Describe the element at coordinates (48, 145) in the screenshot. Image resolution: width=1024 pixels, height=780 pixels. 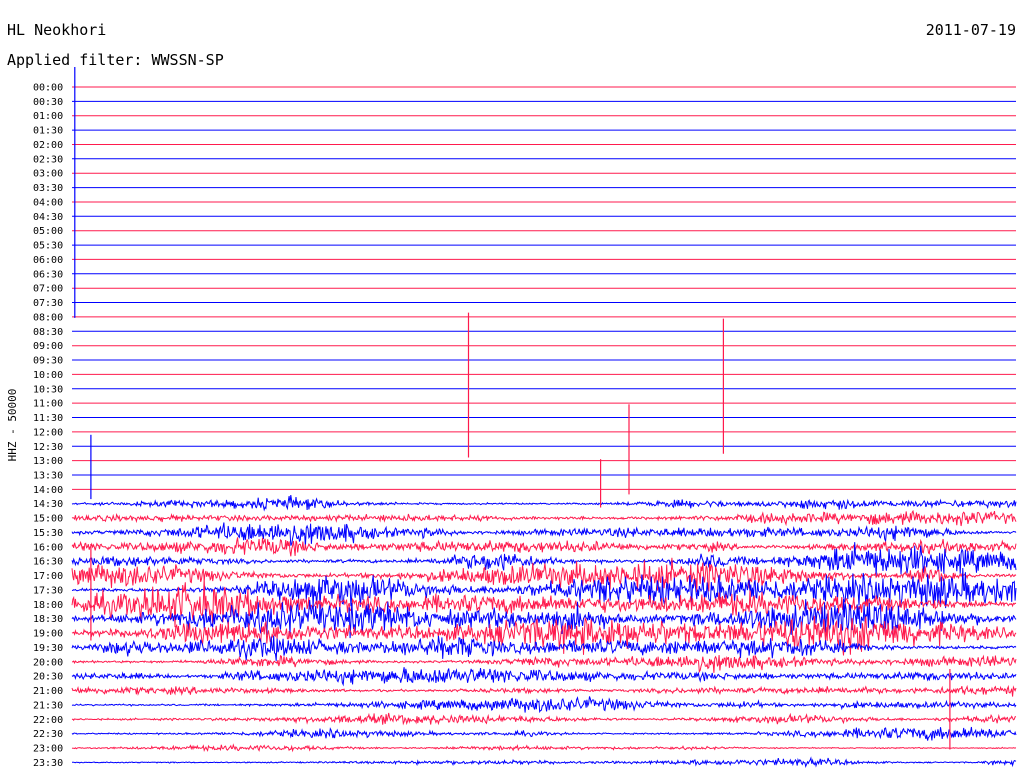
I see `time-tick-0200: 02:00` at that location.